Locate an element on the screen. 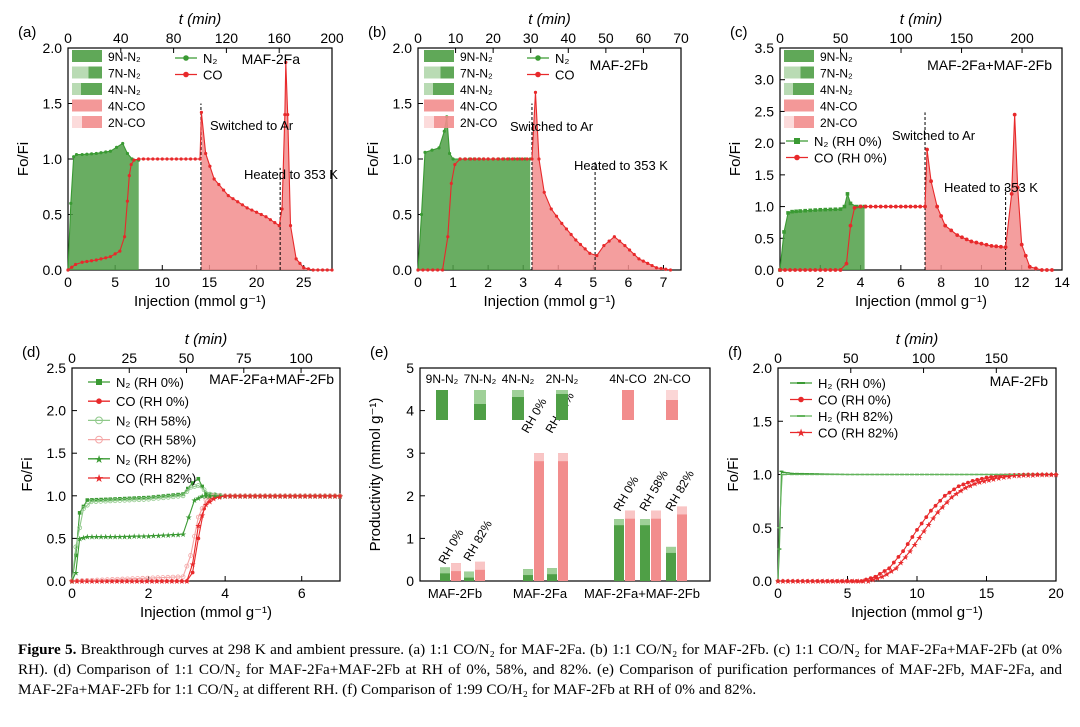 This screenshot has height=727, width=1080. y-tick-label: 0.5 is located at coordinates (403, 215).